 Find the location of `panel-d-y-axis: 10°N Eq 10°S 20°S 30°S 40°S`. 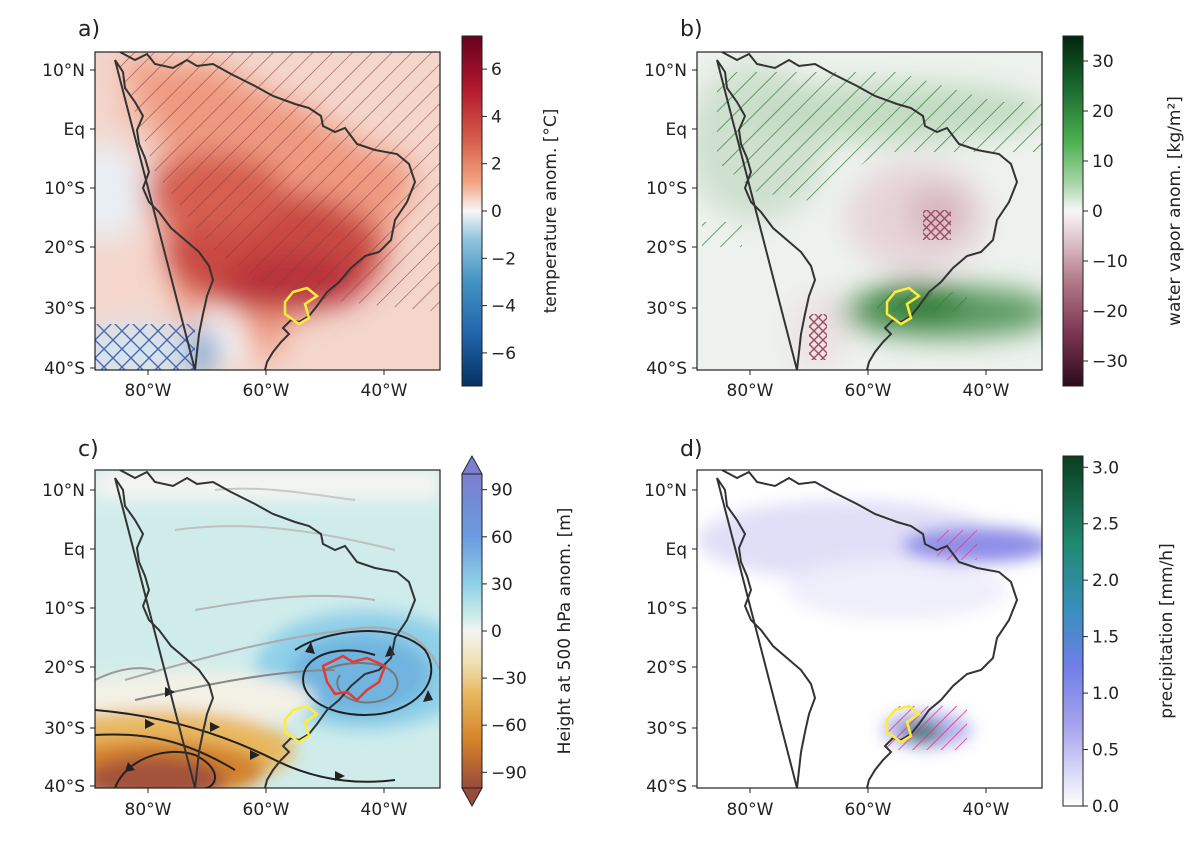

panel-d-y-axis: 10°N Eq 10°S 20°S 30°S 40°S is located at coordinates (670, 639).